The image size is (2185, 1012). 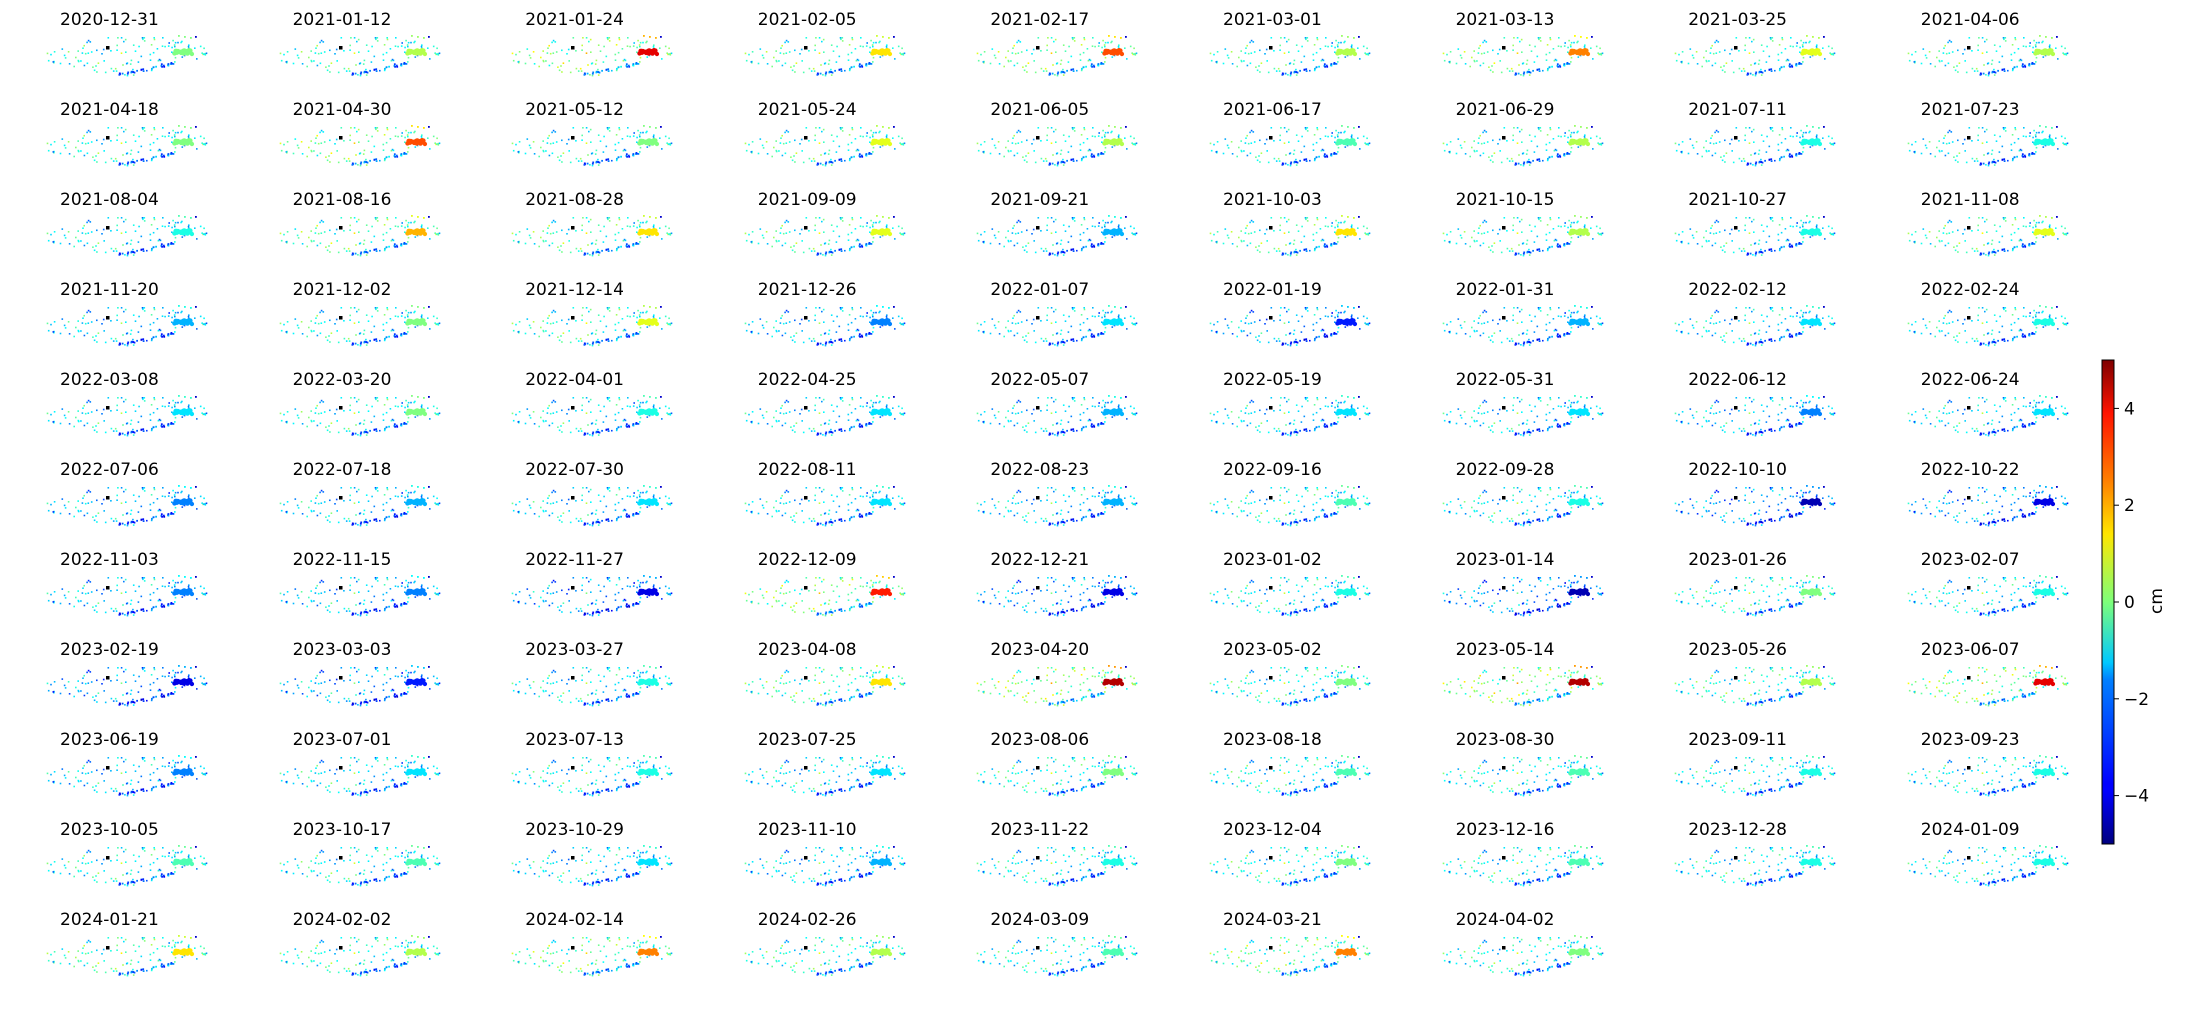 I want to click on reference-point-marker, so click(x=805, y=138).